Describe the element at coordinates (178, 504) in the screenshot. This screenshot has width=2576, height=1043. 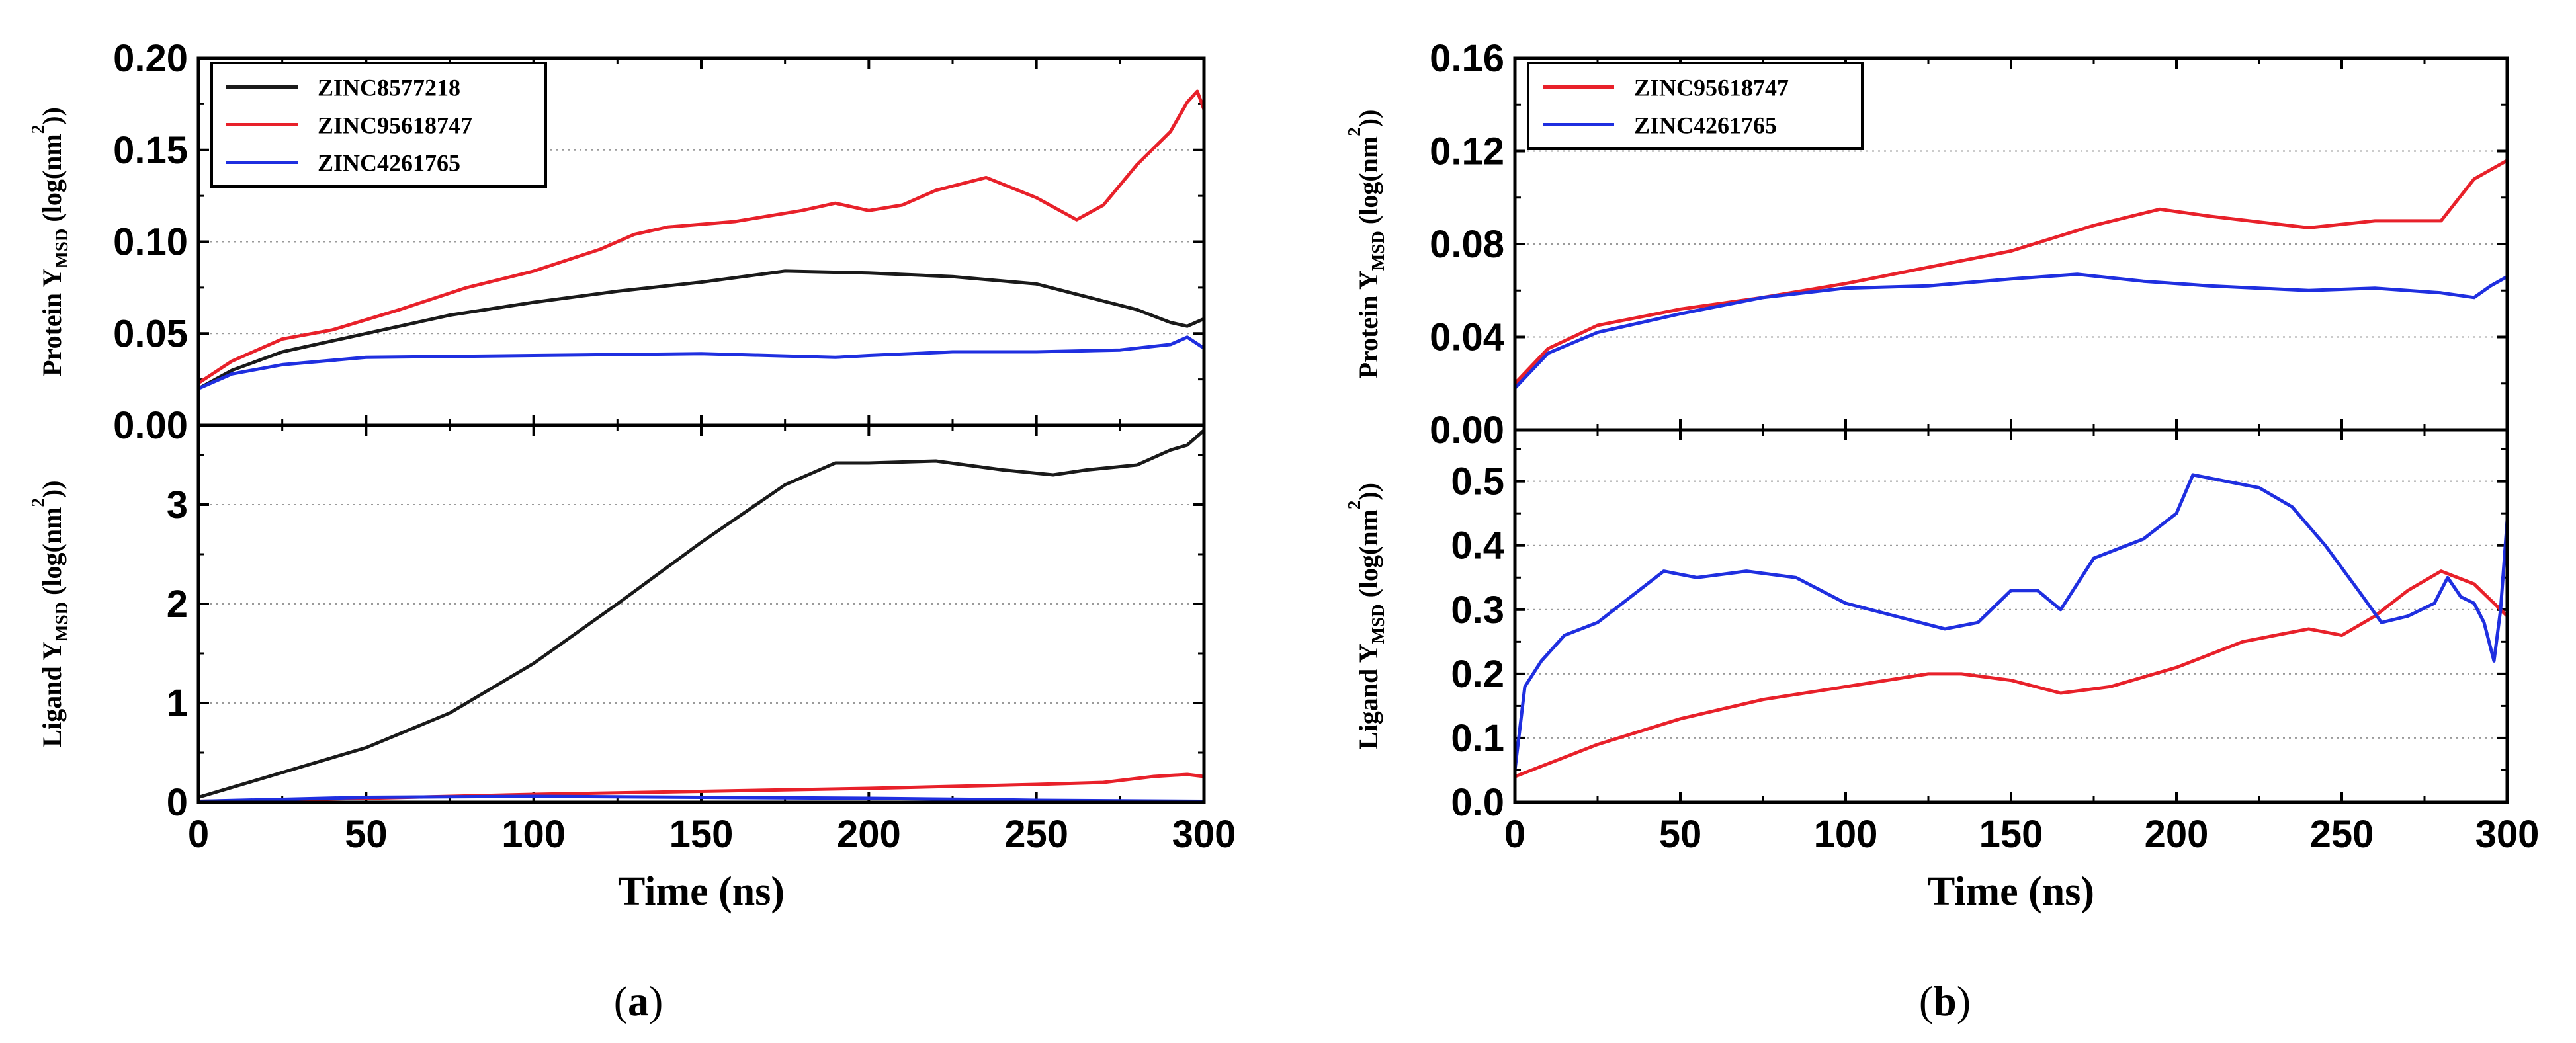
I see `y-tick-label: 3` at that location.